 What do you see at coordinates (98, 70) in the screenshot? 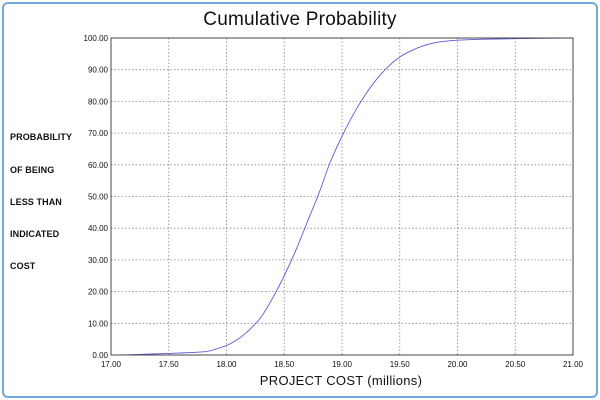
I see `y-tick-label: 90.00` at bounding box center [98, 70].